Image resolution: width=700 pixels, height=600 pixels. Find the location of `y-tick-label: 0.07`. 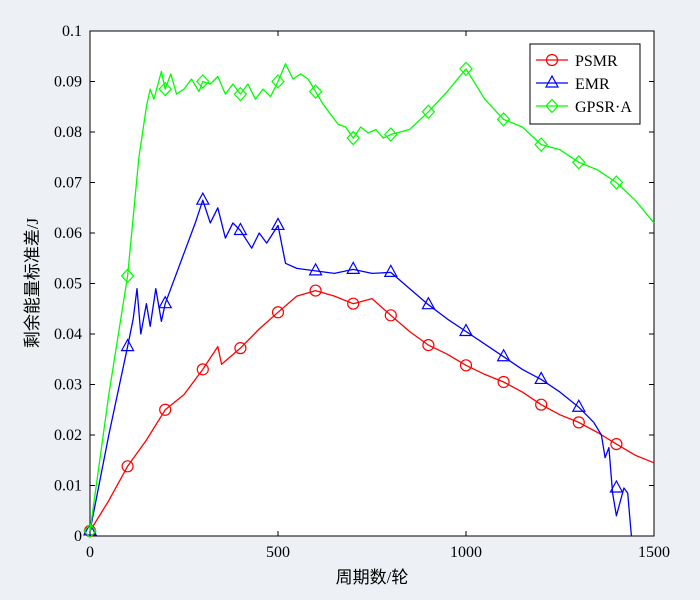

y-tick-label: 0.07 is located at coordinates (68, 183).